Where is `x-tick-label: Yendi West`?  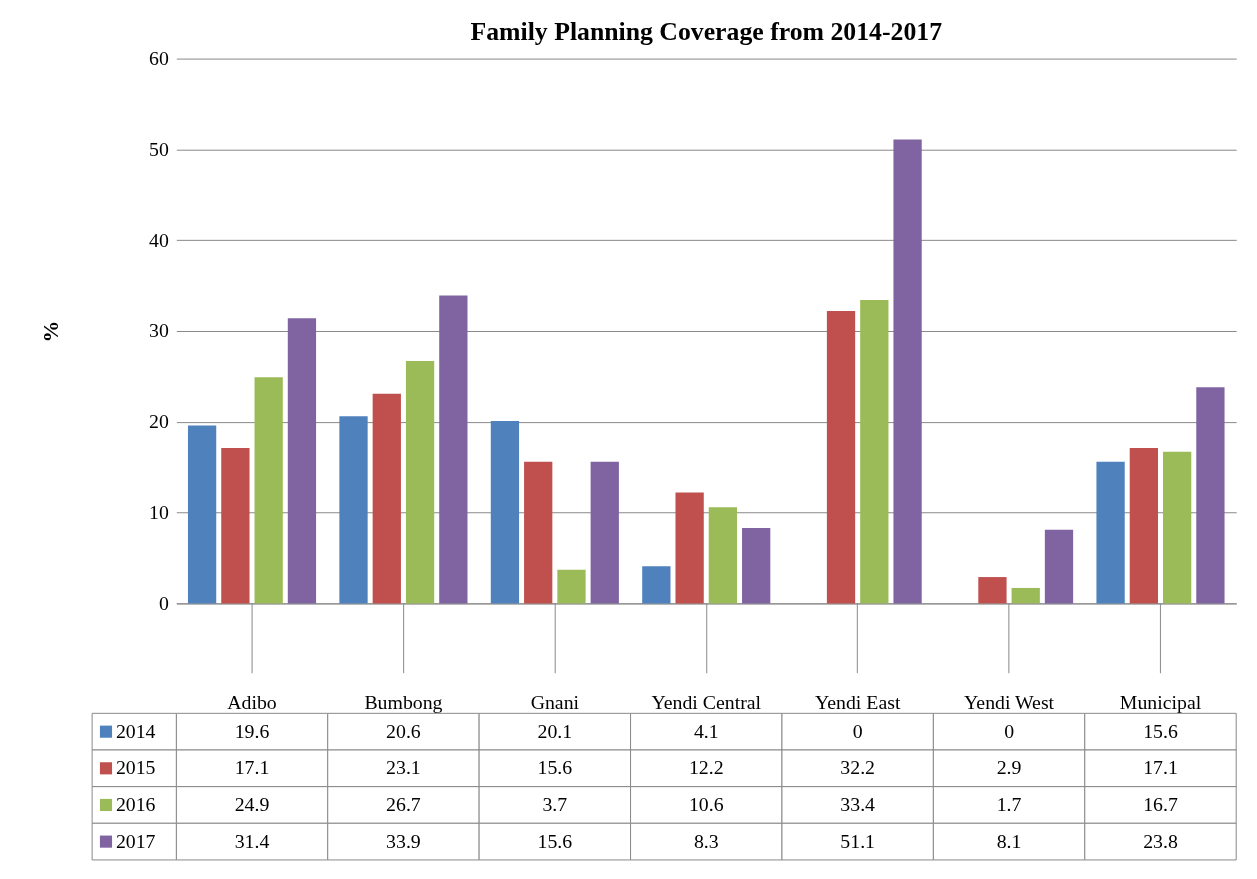
x-tick-label: Yendi West is located at coordinates (1009, 701).